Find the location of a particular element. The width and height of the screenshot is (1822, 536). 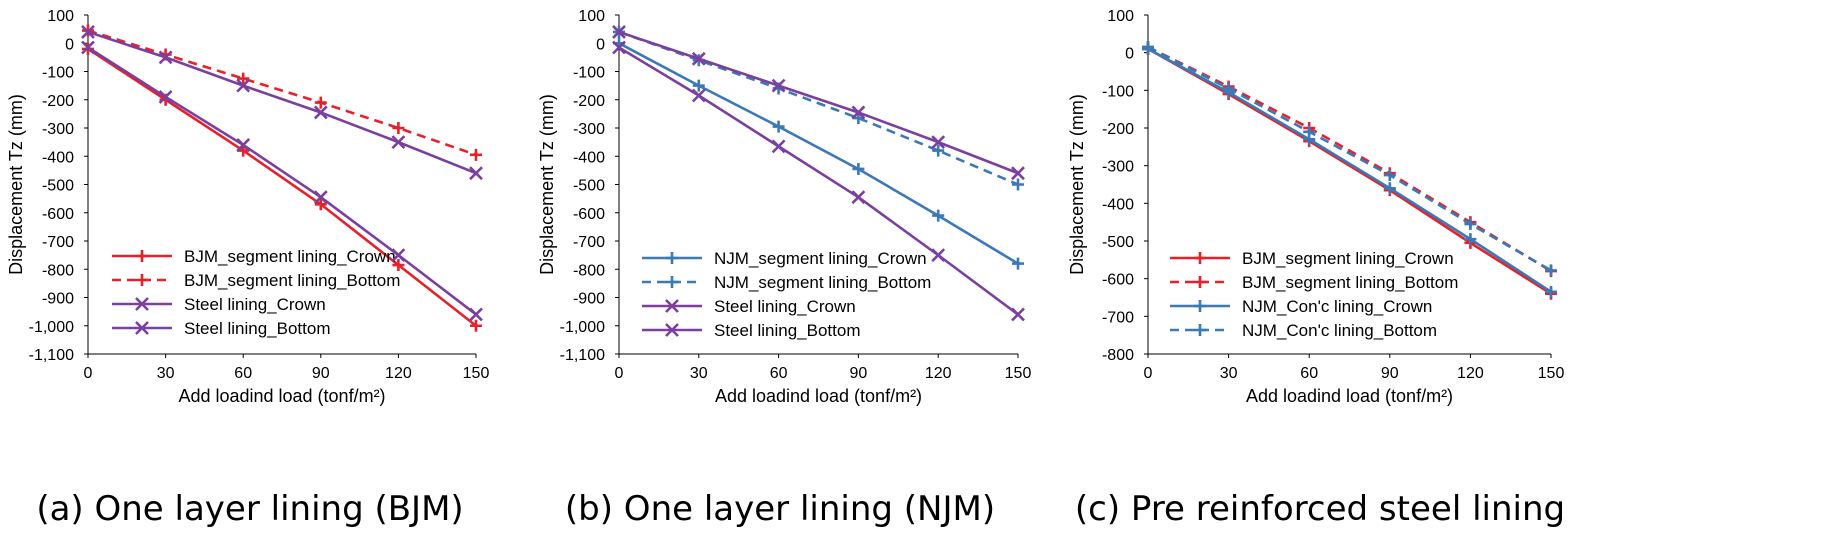

panel-caption: (a) One layer lining (BJM) is located at coordinates (249, 509).